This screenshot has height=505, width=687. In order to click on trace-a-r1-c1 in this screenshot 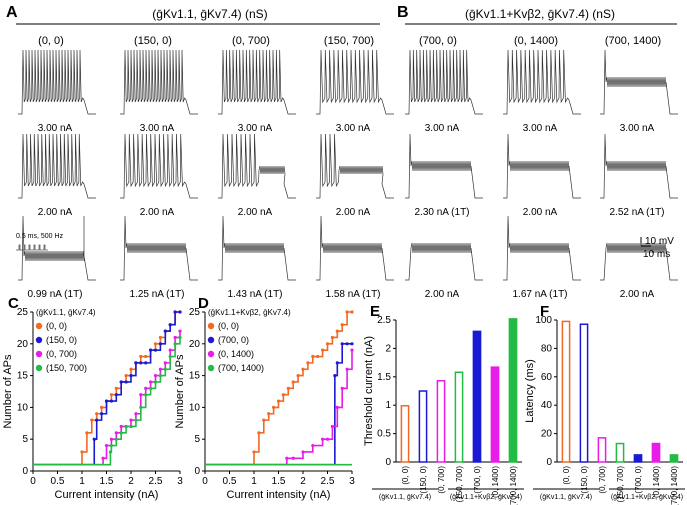, I will do `click(159, 166)`.